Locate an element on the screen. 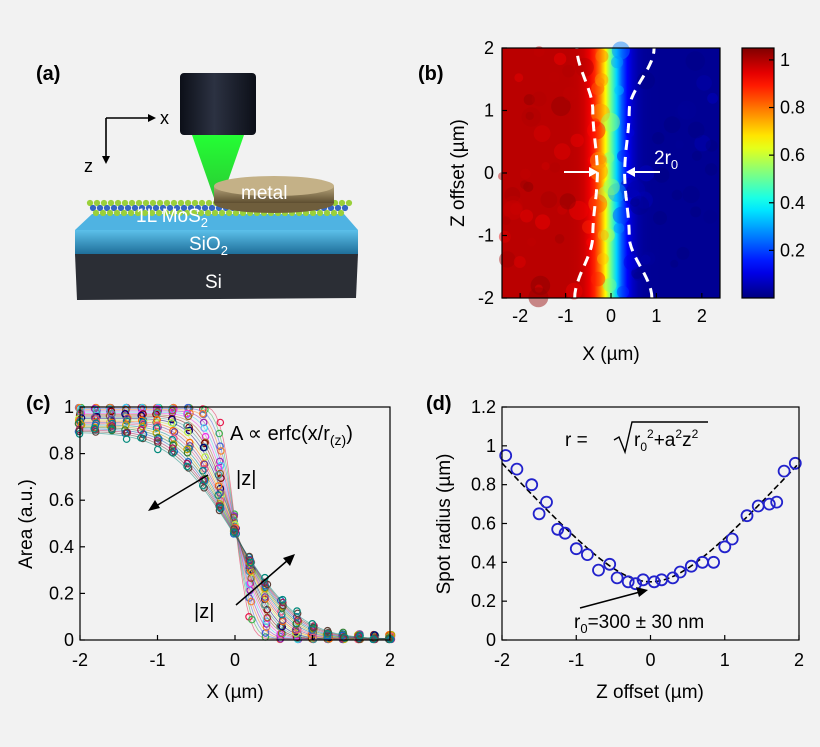 The height and width of the screenshot is (747, 820). plot-c-ytick-label: 0.6 is located at coordinates (61, 500).